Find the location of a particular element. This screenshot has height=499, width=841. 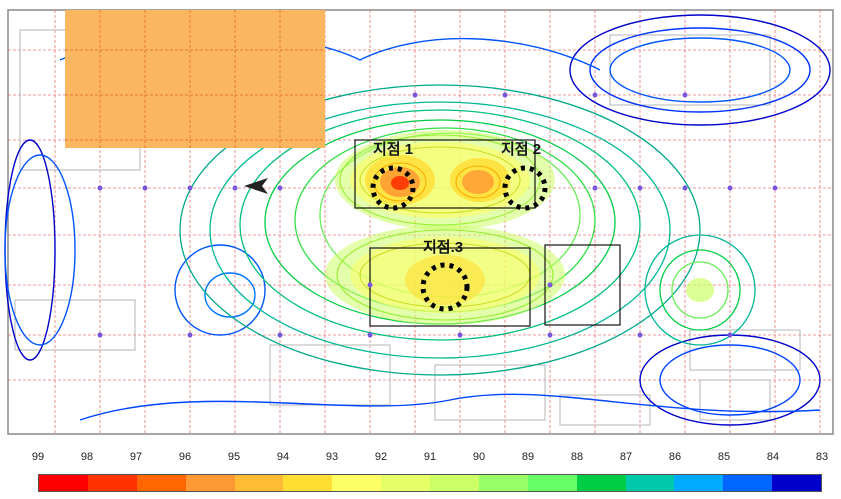

point-2-label: 지점 2 is located at coordinates (521, 149).